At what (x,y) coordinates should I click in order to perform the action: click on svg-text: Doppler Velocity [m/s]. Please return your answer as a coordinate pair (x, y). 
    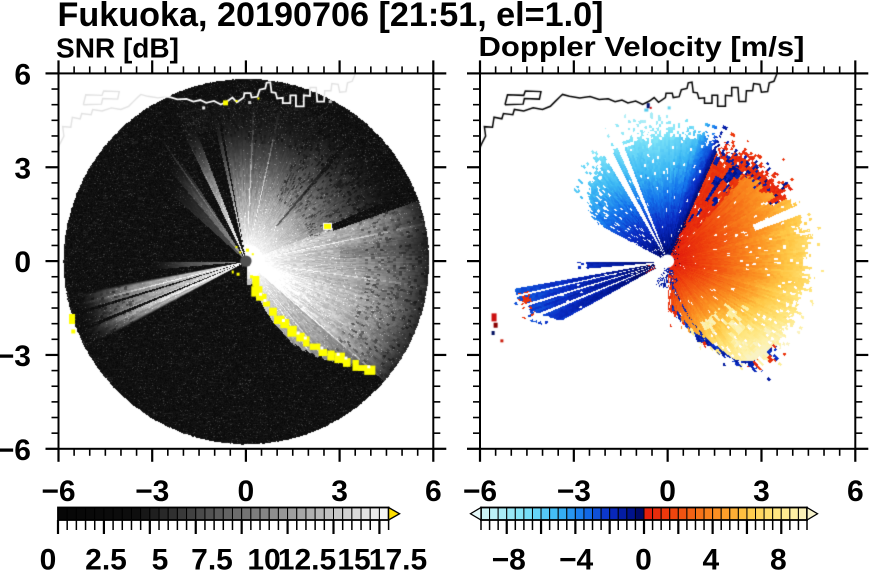
    Looking at the image, I should click on (642, 46).